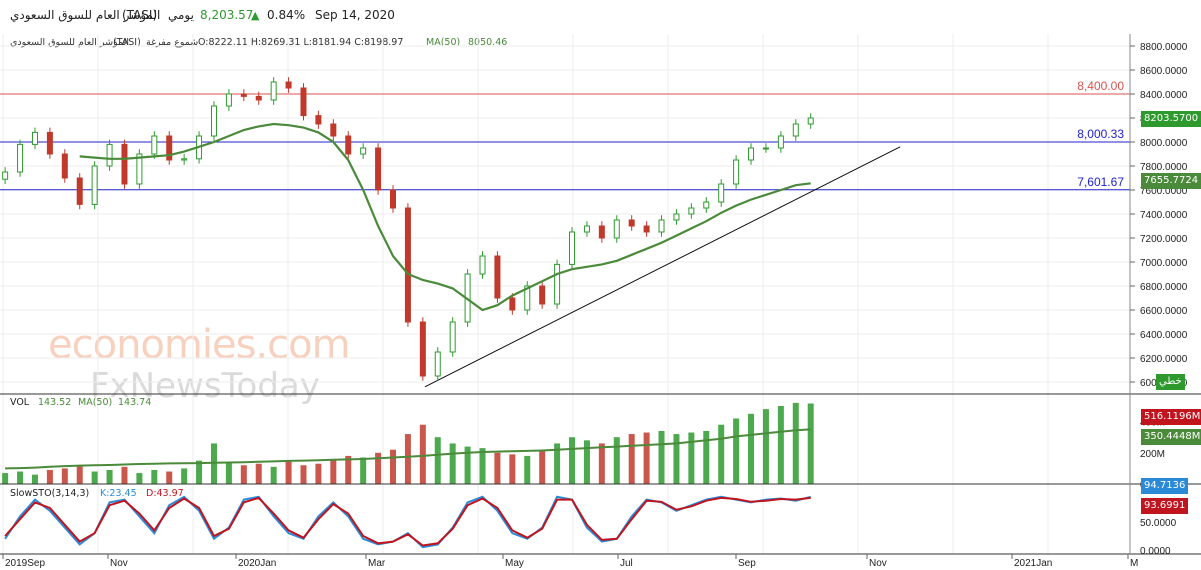 This screenshot has height=570, width=1201. Describe the element at coordinates (135, 402) in the screenshot. I see `vol-ma-value: 143.74` at that location.